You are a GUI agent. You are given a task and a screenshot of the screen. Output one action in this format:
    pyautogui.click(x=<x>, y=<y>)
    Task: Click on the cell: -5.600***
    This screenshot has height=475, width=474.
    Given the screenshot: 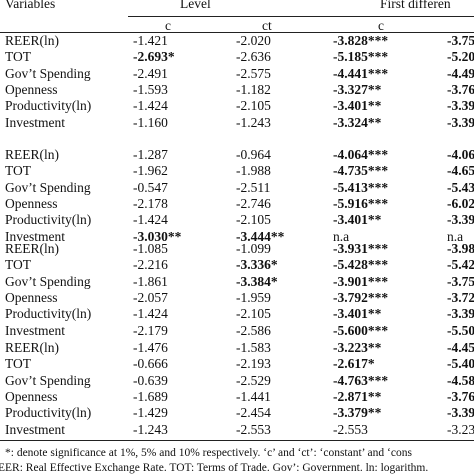 What is the action you would take?
    pyautogui.click(x=361, y=330)
    